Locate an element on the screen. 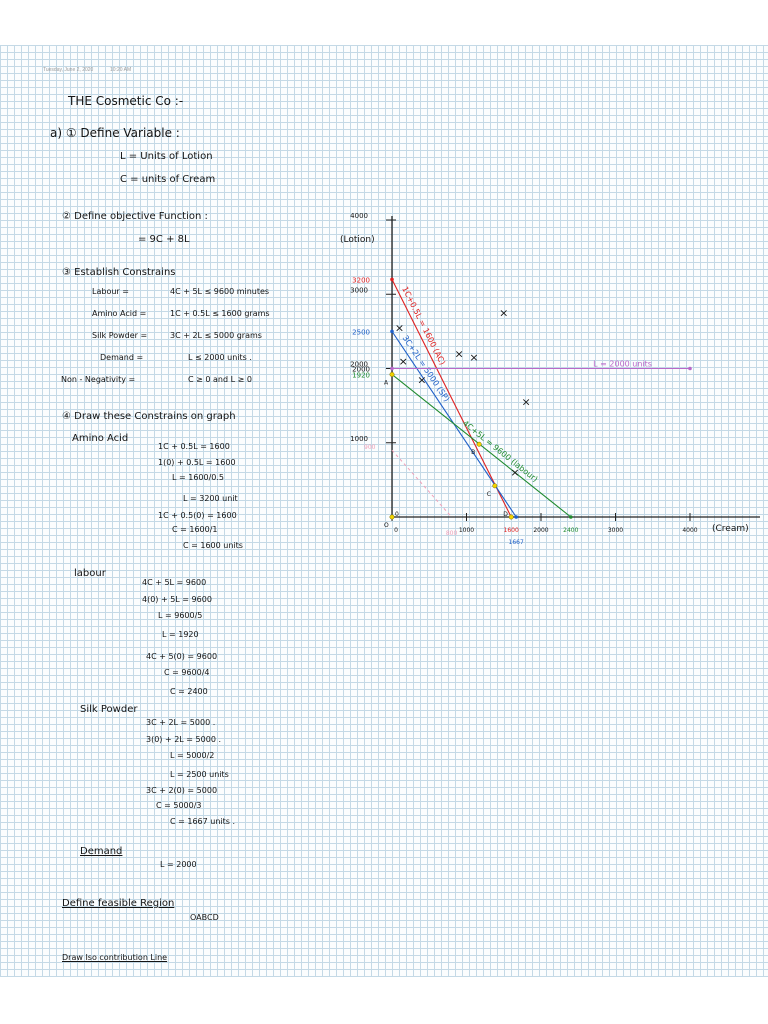 The height and width of the screenshot is (1024, 768). iso-contribution-line is located at coordinates (421, 483).